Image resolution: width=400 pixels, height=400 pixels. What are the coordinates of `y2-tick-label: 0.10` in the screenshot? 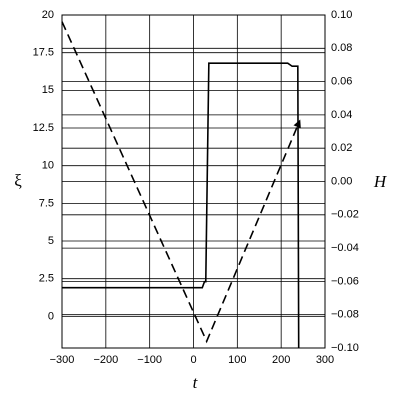 It's located at (341, 15).